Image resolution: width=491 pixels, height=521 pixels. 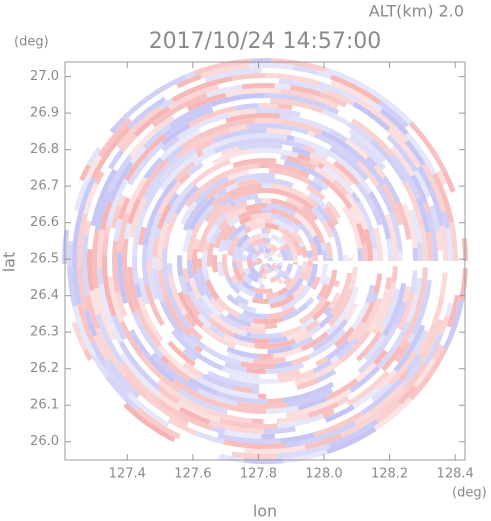 What do you see at coordinates (44, 295) in the screenshot?
I see `y-tick-label: 26.4` at bounding box center [44, 295].